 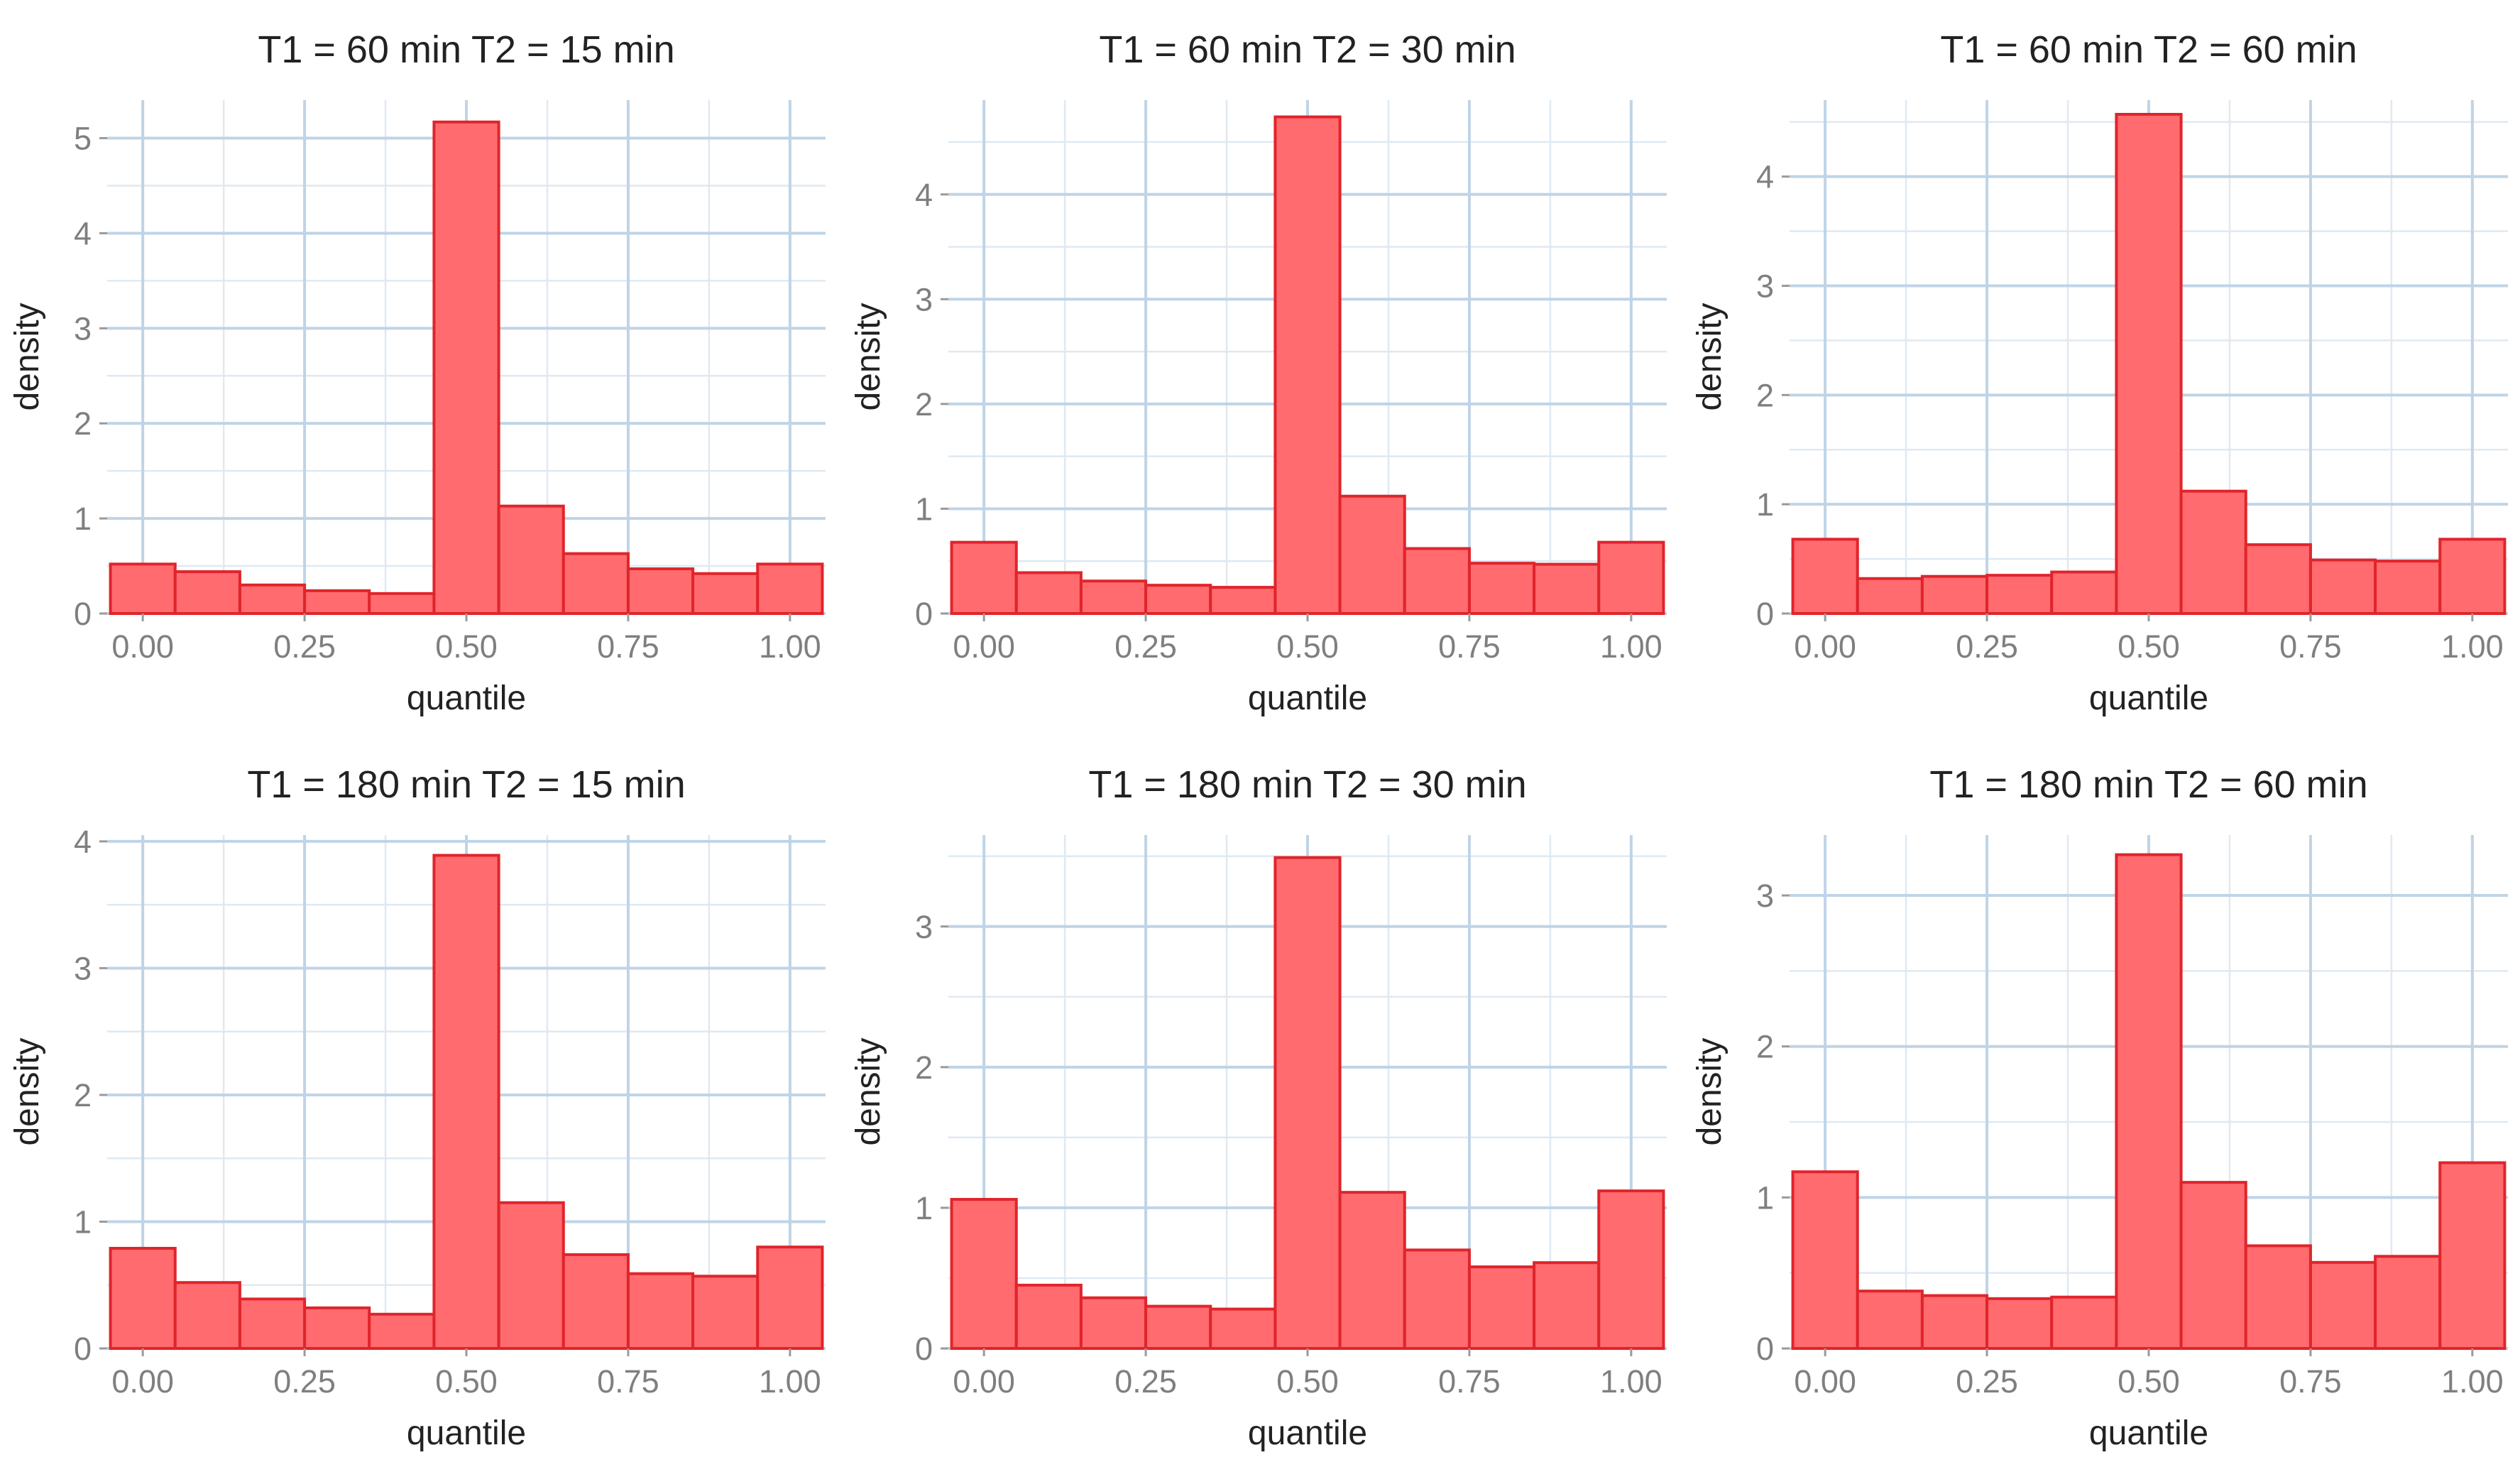 I want to click on panel-title: T1 = 180 min T2 = 60 min, so click(x=2148, y=784).